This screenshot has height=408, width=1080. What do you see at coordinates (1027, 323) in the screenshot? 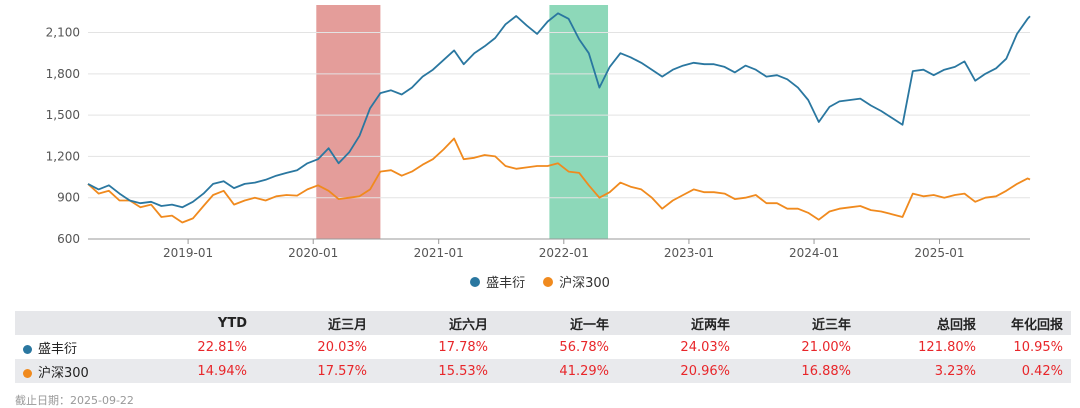
I see `col-header-annual: 年化回报` at bounding box center [1027, 323].